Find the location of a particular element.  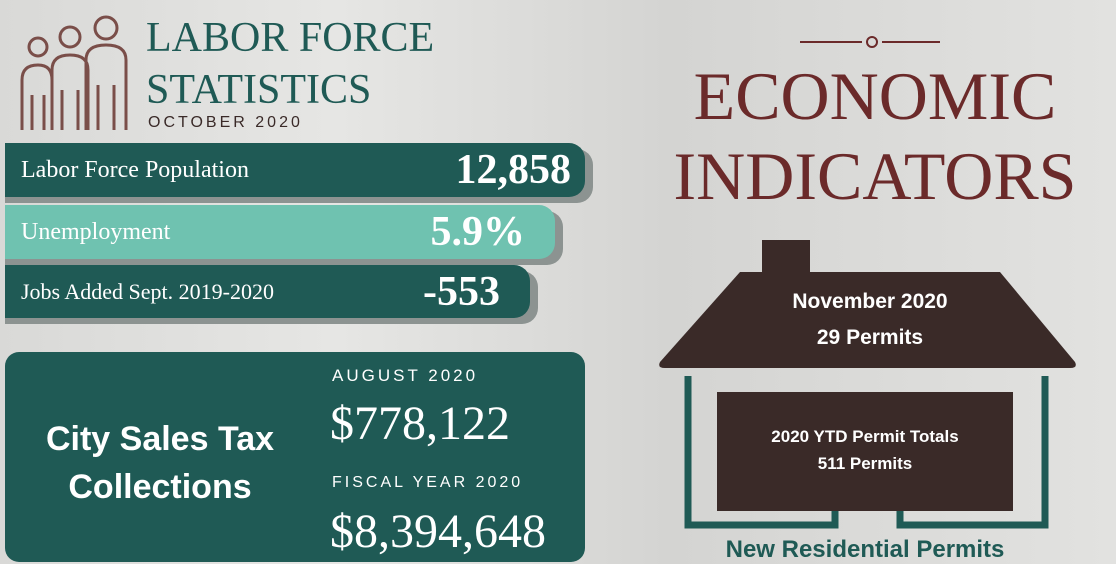

people-icon is located at coordinates (74, 72).